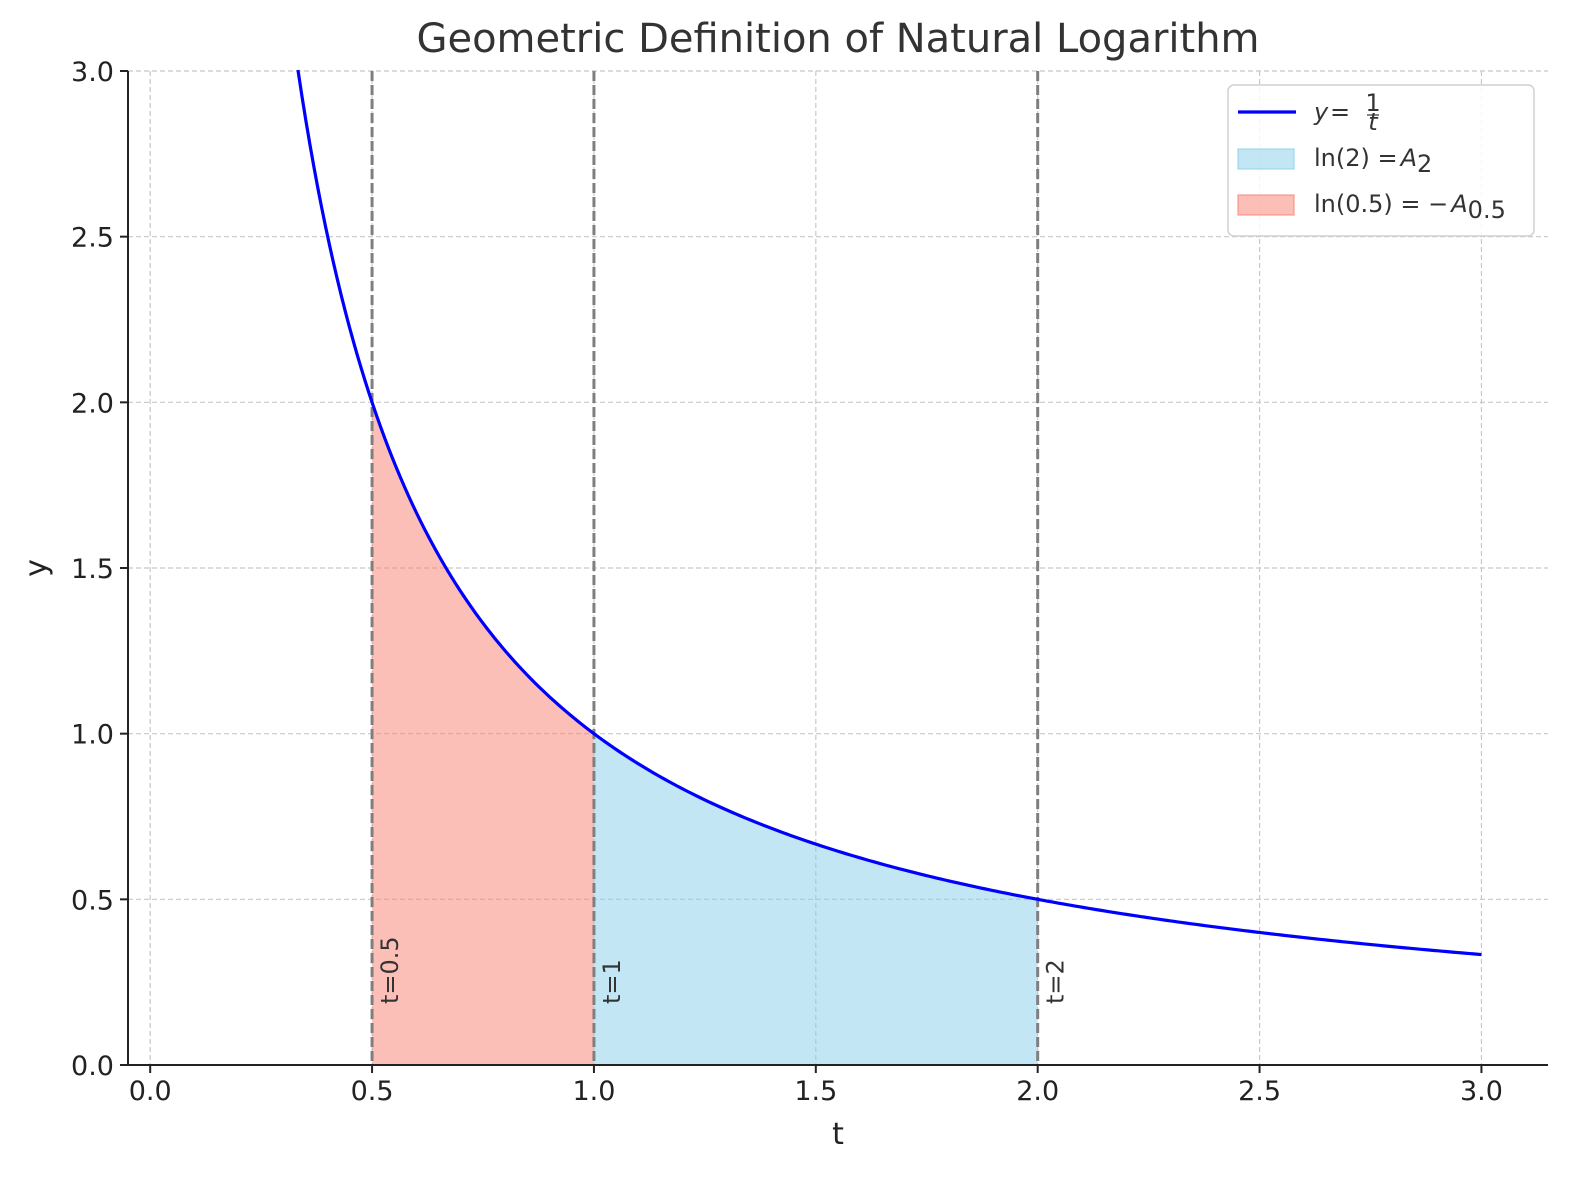  Describe the element at coordinates (1381, 204) in the screenshot. I see `legend-label-region: ln(0.5) = −` at that location.